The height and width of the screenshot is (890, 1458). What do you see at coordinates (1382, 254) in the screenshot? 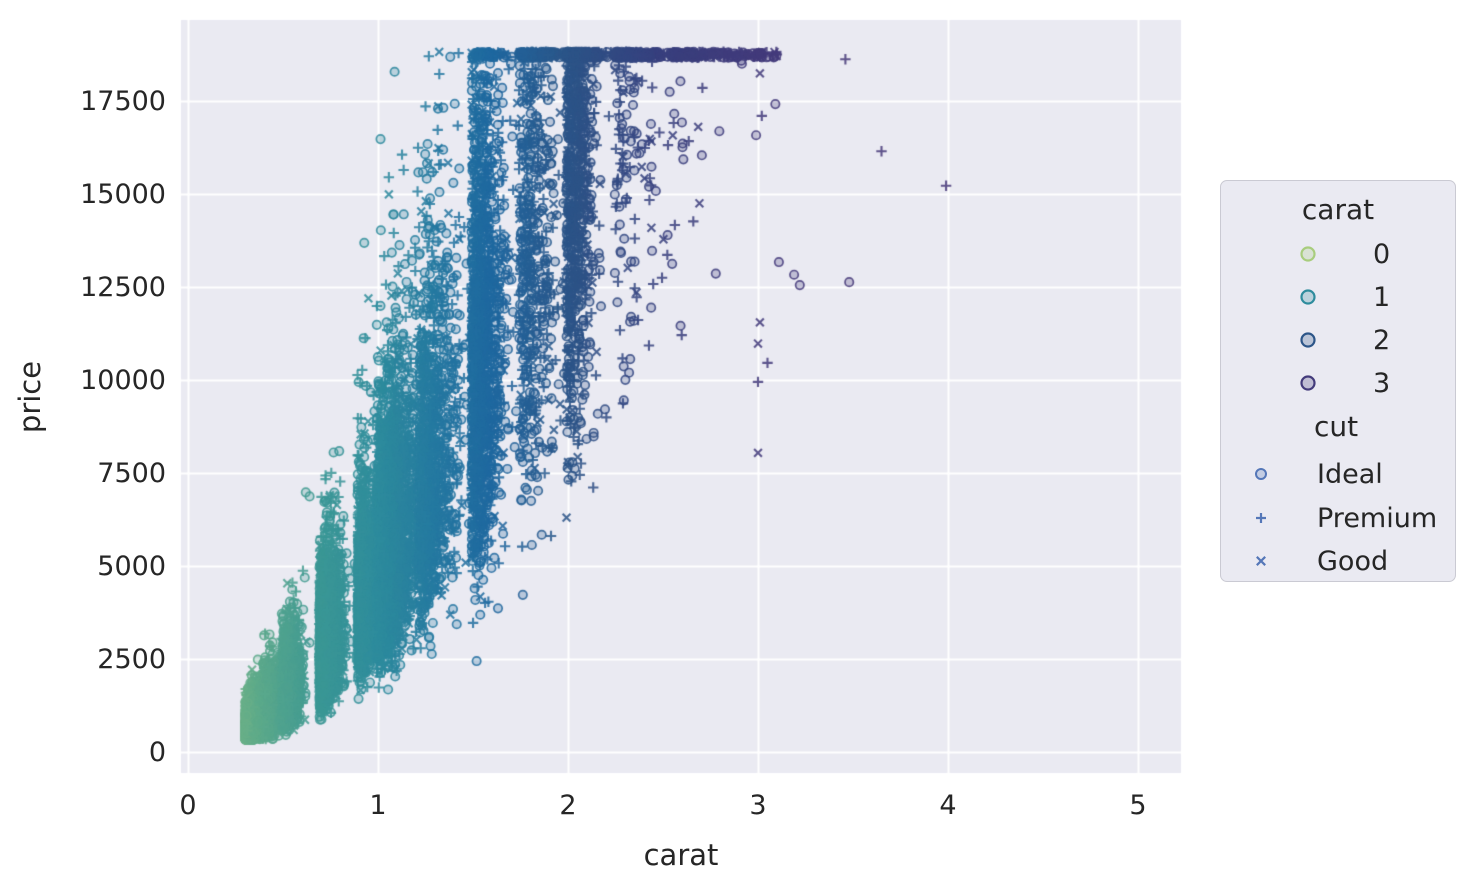
I see `legend-item-label: 0` at bounding box center [1382, 254].